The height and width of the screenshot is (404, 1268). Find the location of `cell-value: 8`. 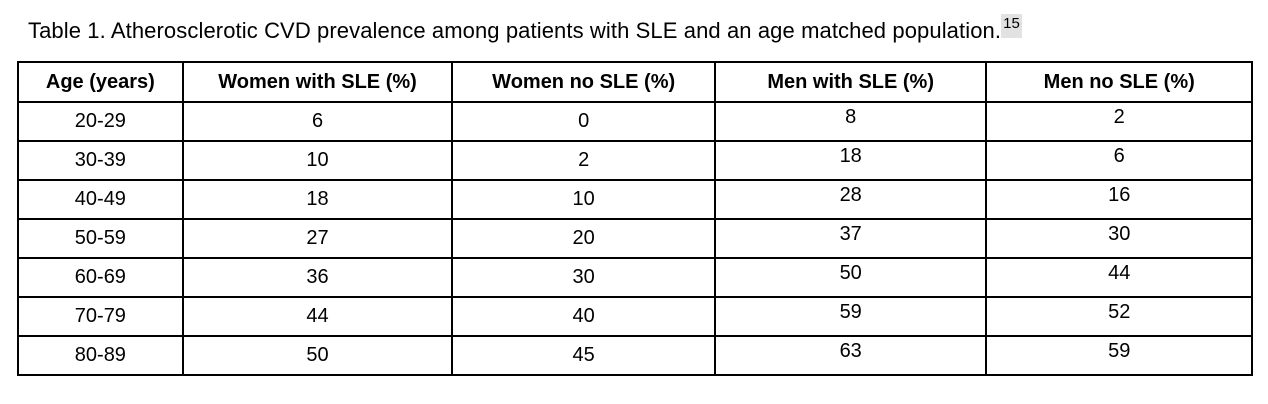

cell-value: 8 is located at coordinates (851, 117).